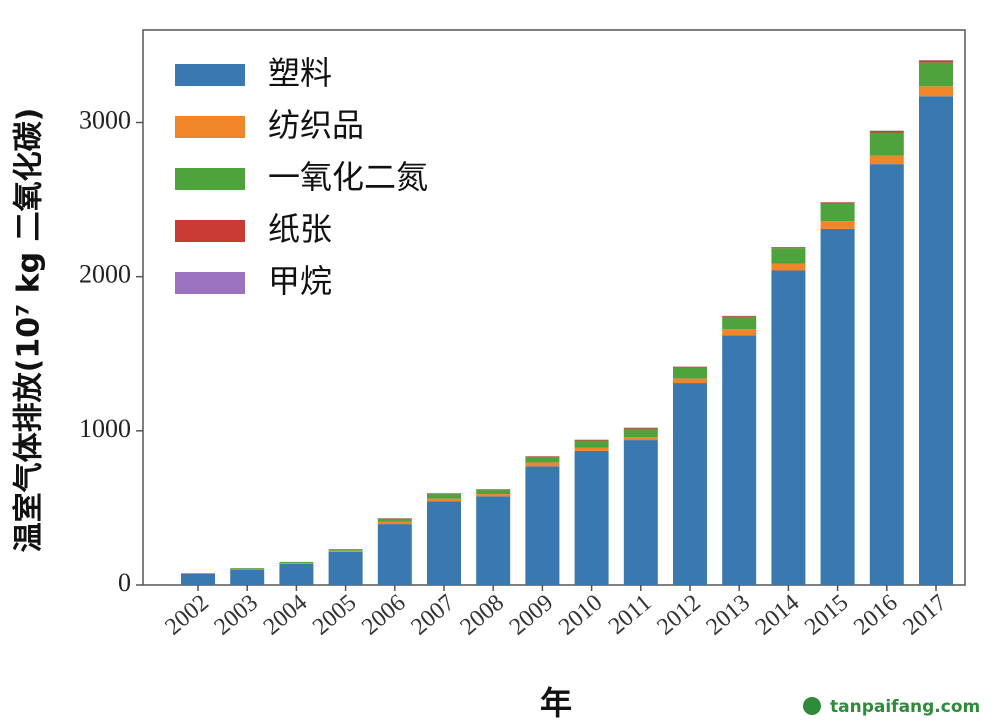  I want to click on watermark: tanpaifang.com, so click(905, 707).